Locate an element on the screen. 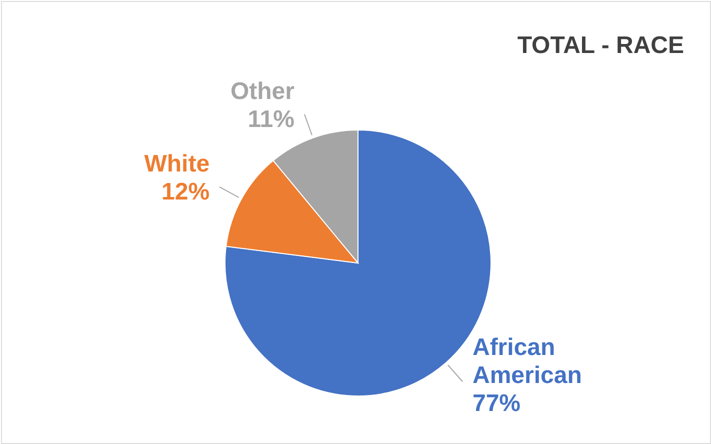 The width and height of the screenshot is (711, 444). chart-title: TOTAL - RACE is located at coordinates (600, 45).